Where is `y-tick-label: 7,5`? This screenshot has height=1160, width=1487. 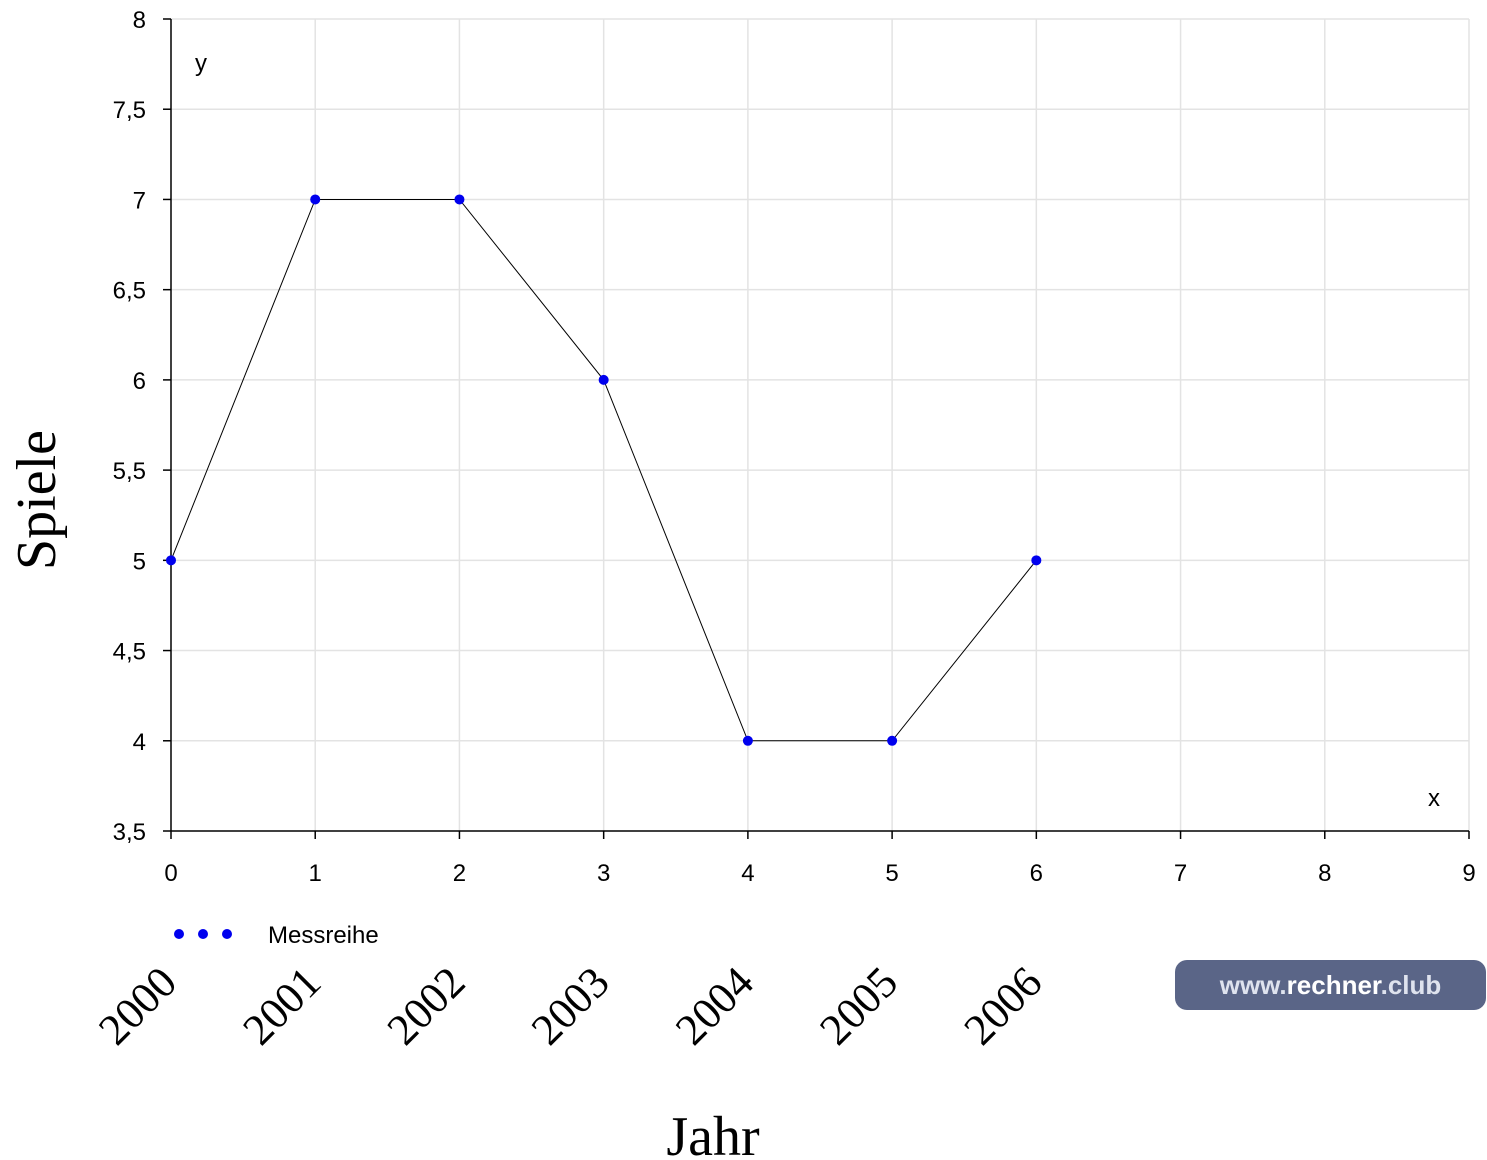 y-tick-label: 7,5 is located at coordinates (129, 110).